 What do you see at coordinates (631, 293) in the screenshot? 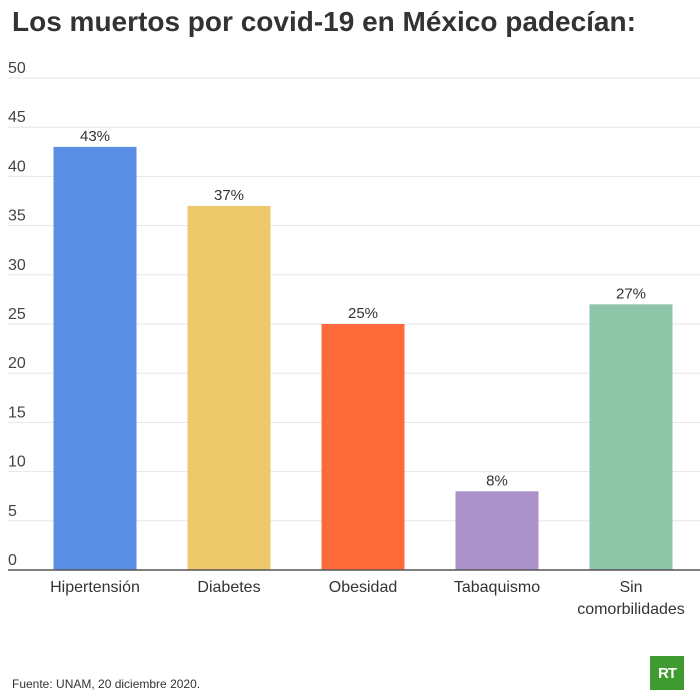
I see `data-label: 27%` at bounding box center [631, 293].